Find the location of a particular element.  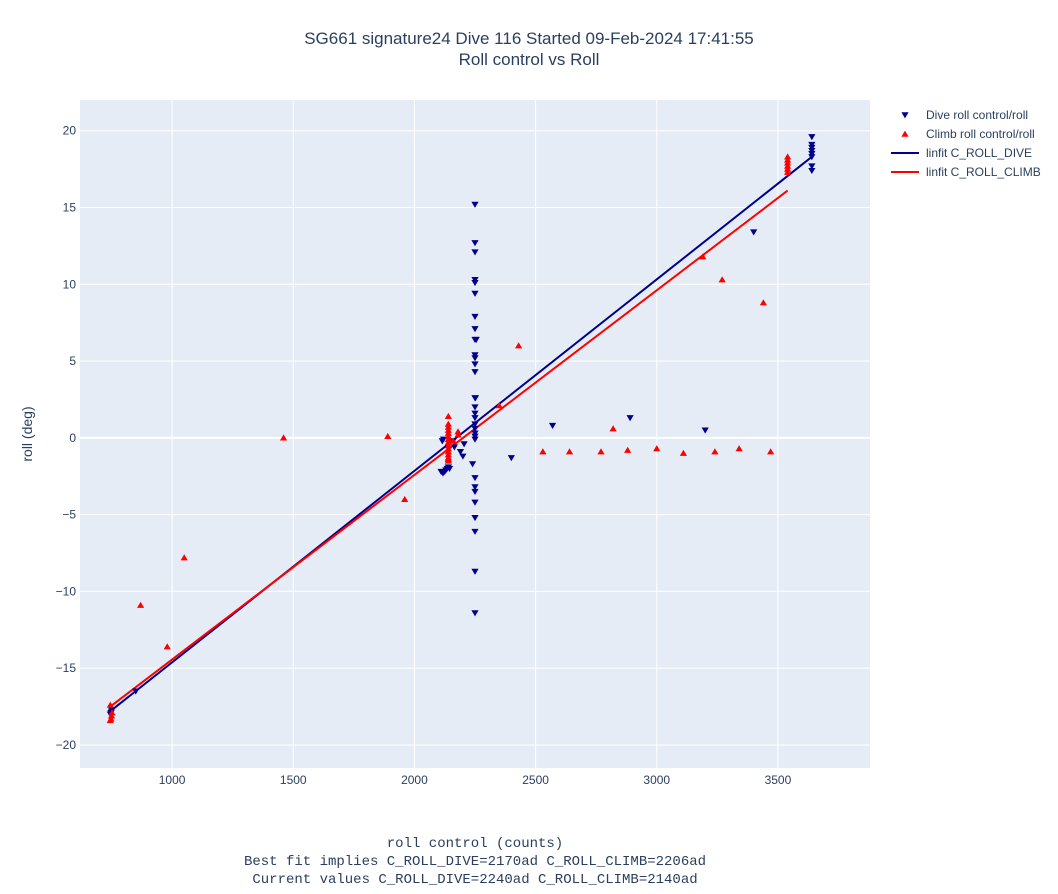

legend-item: Dive roll control/roll is located at coordinates (964, 115).